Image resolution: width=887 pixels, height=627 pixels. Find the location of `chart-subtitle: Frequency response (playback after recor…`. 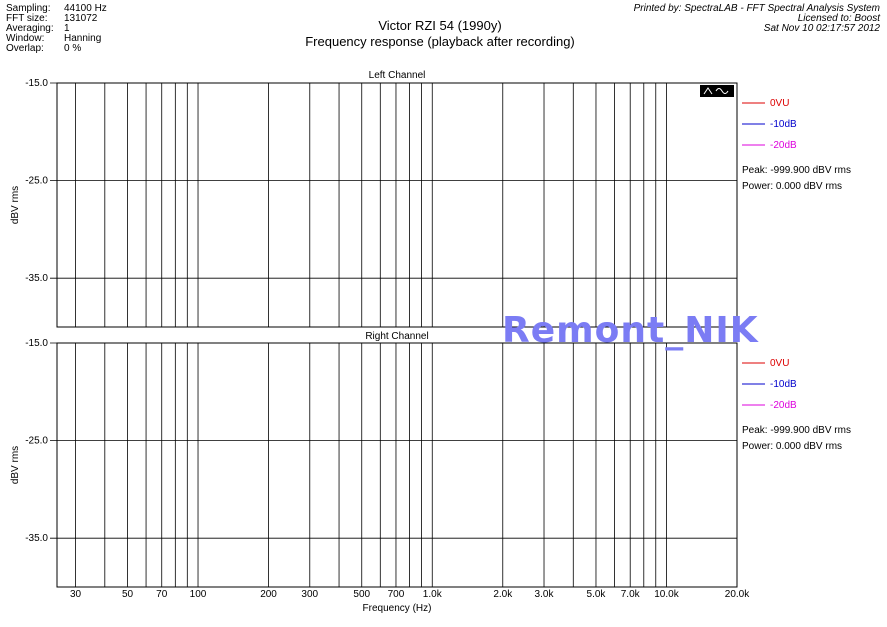

chart-subtitle: Frequency response (playback after recor… is located at coordinates (440, 41).